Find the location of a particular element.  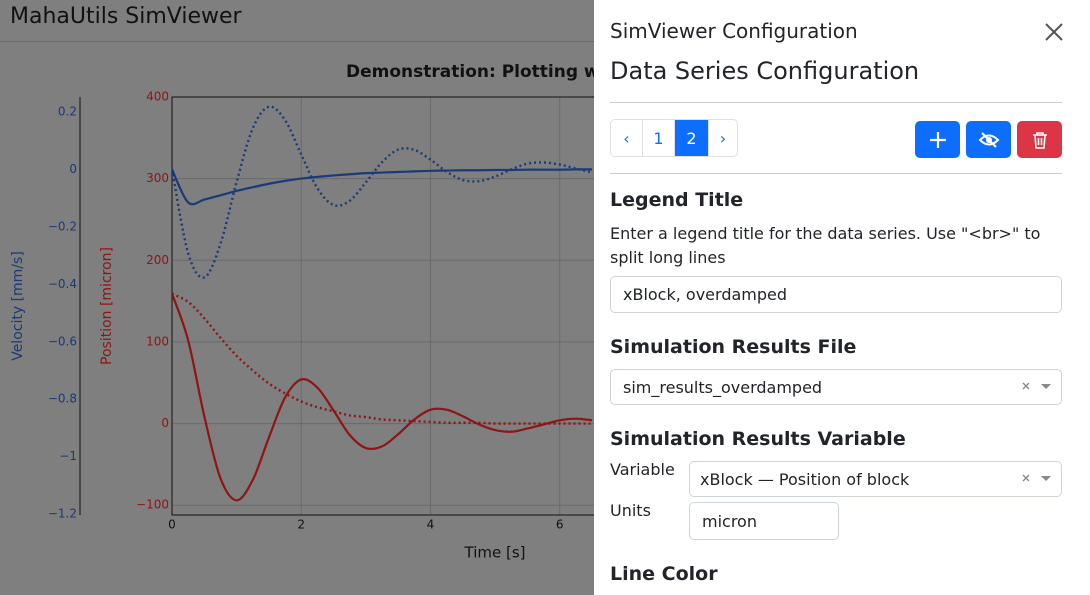

app-title: MahaUtils SimViewer is located at coordinates (126, 16).